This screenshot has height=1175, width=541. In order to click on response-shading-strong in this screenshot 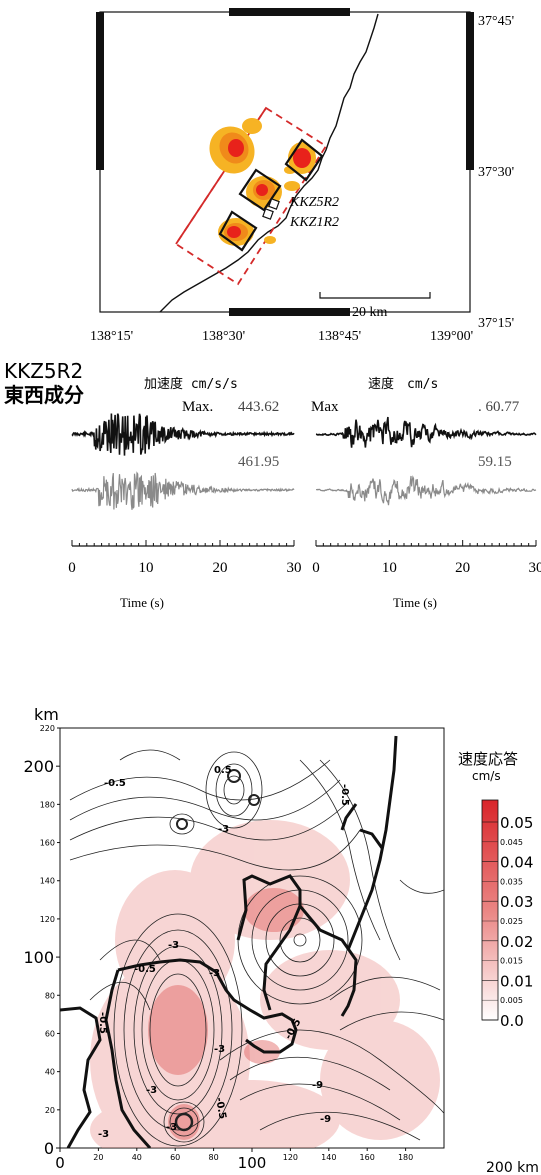, I will do `click(226, 1014)`.